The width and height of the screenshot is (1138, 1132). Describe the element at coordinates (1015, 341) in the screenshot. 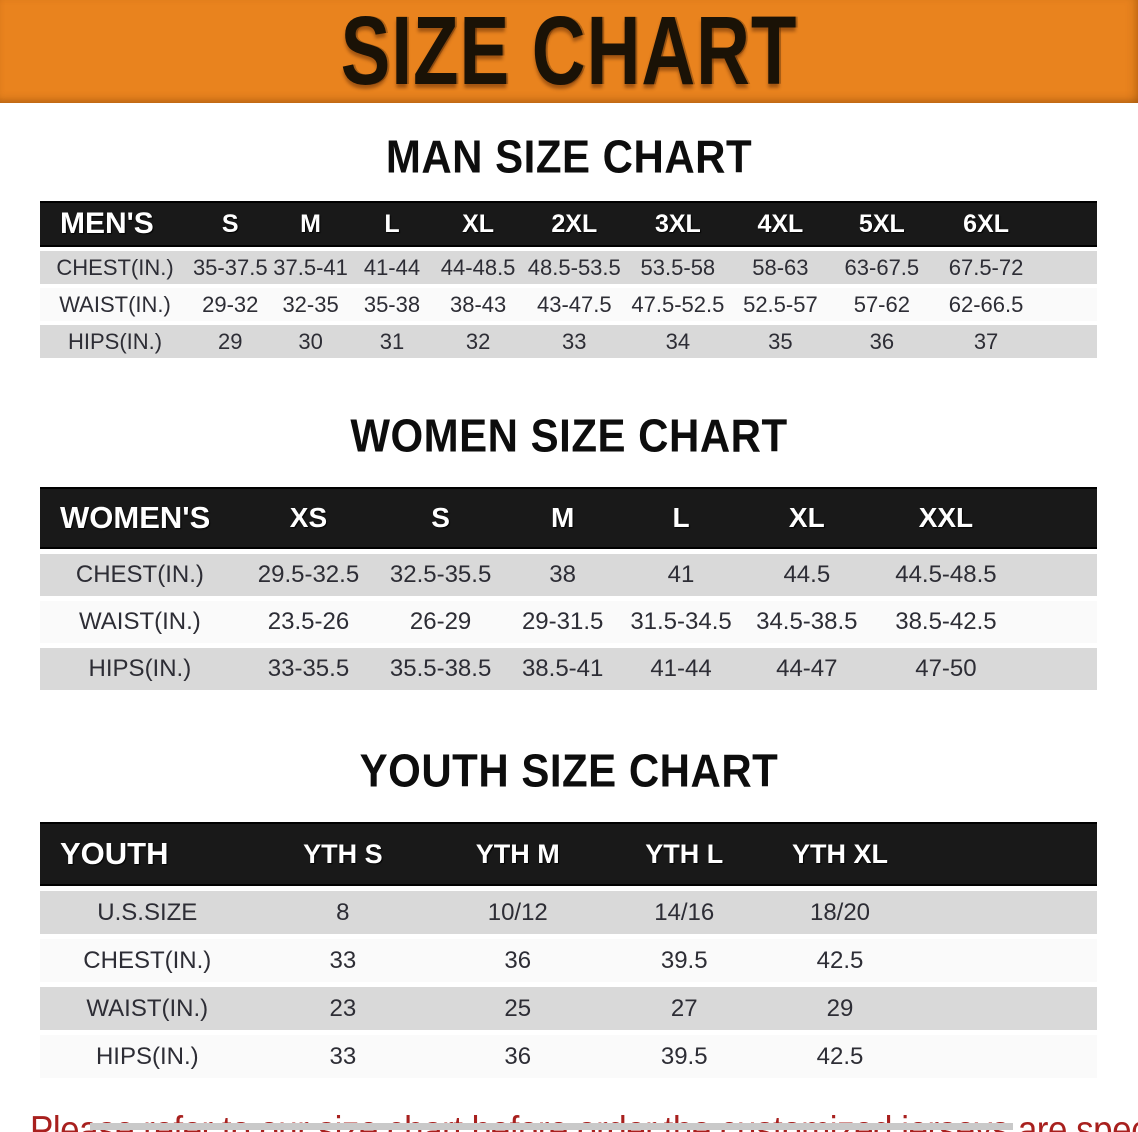

I see `cell-value: 37` at that location.